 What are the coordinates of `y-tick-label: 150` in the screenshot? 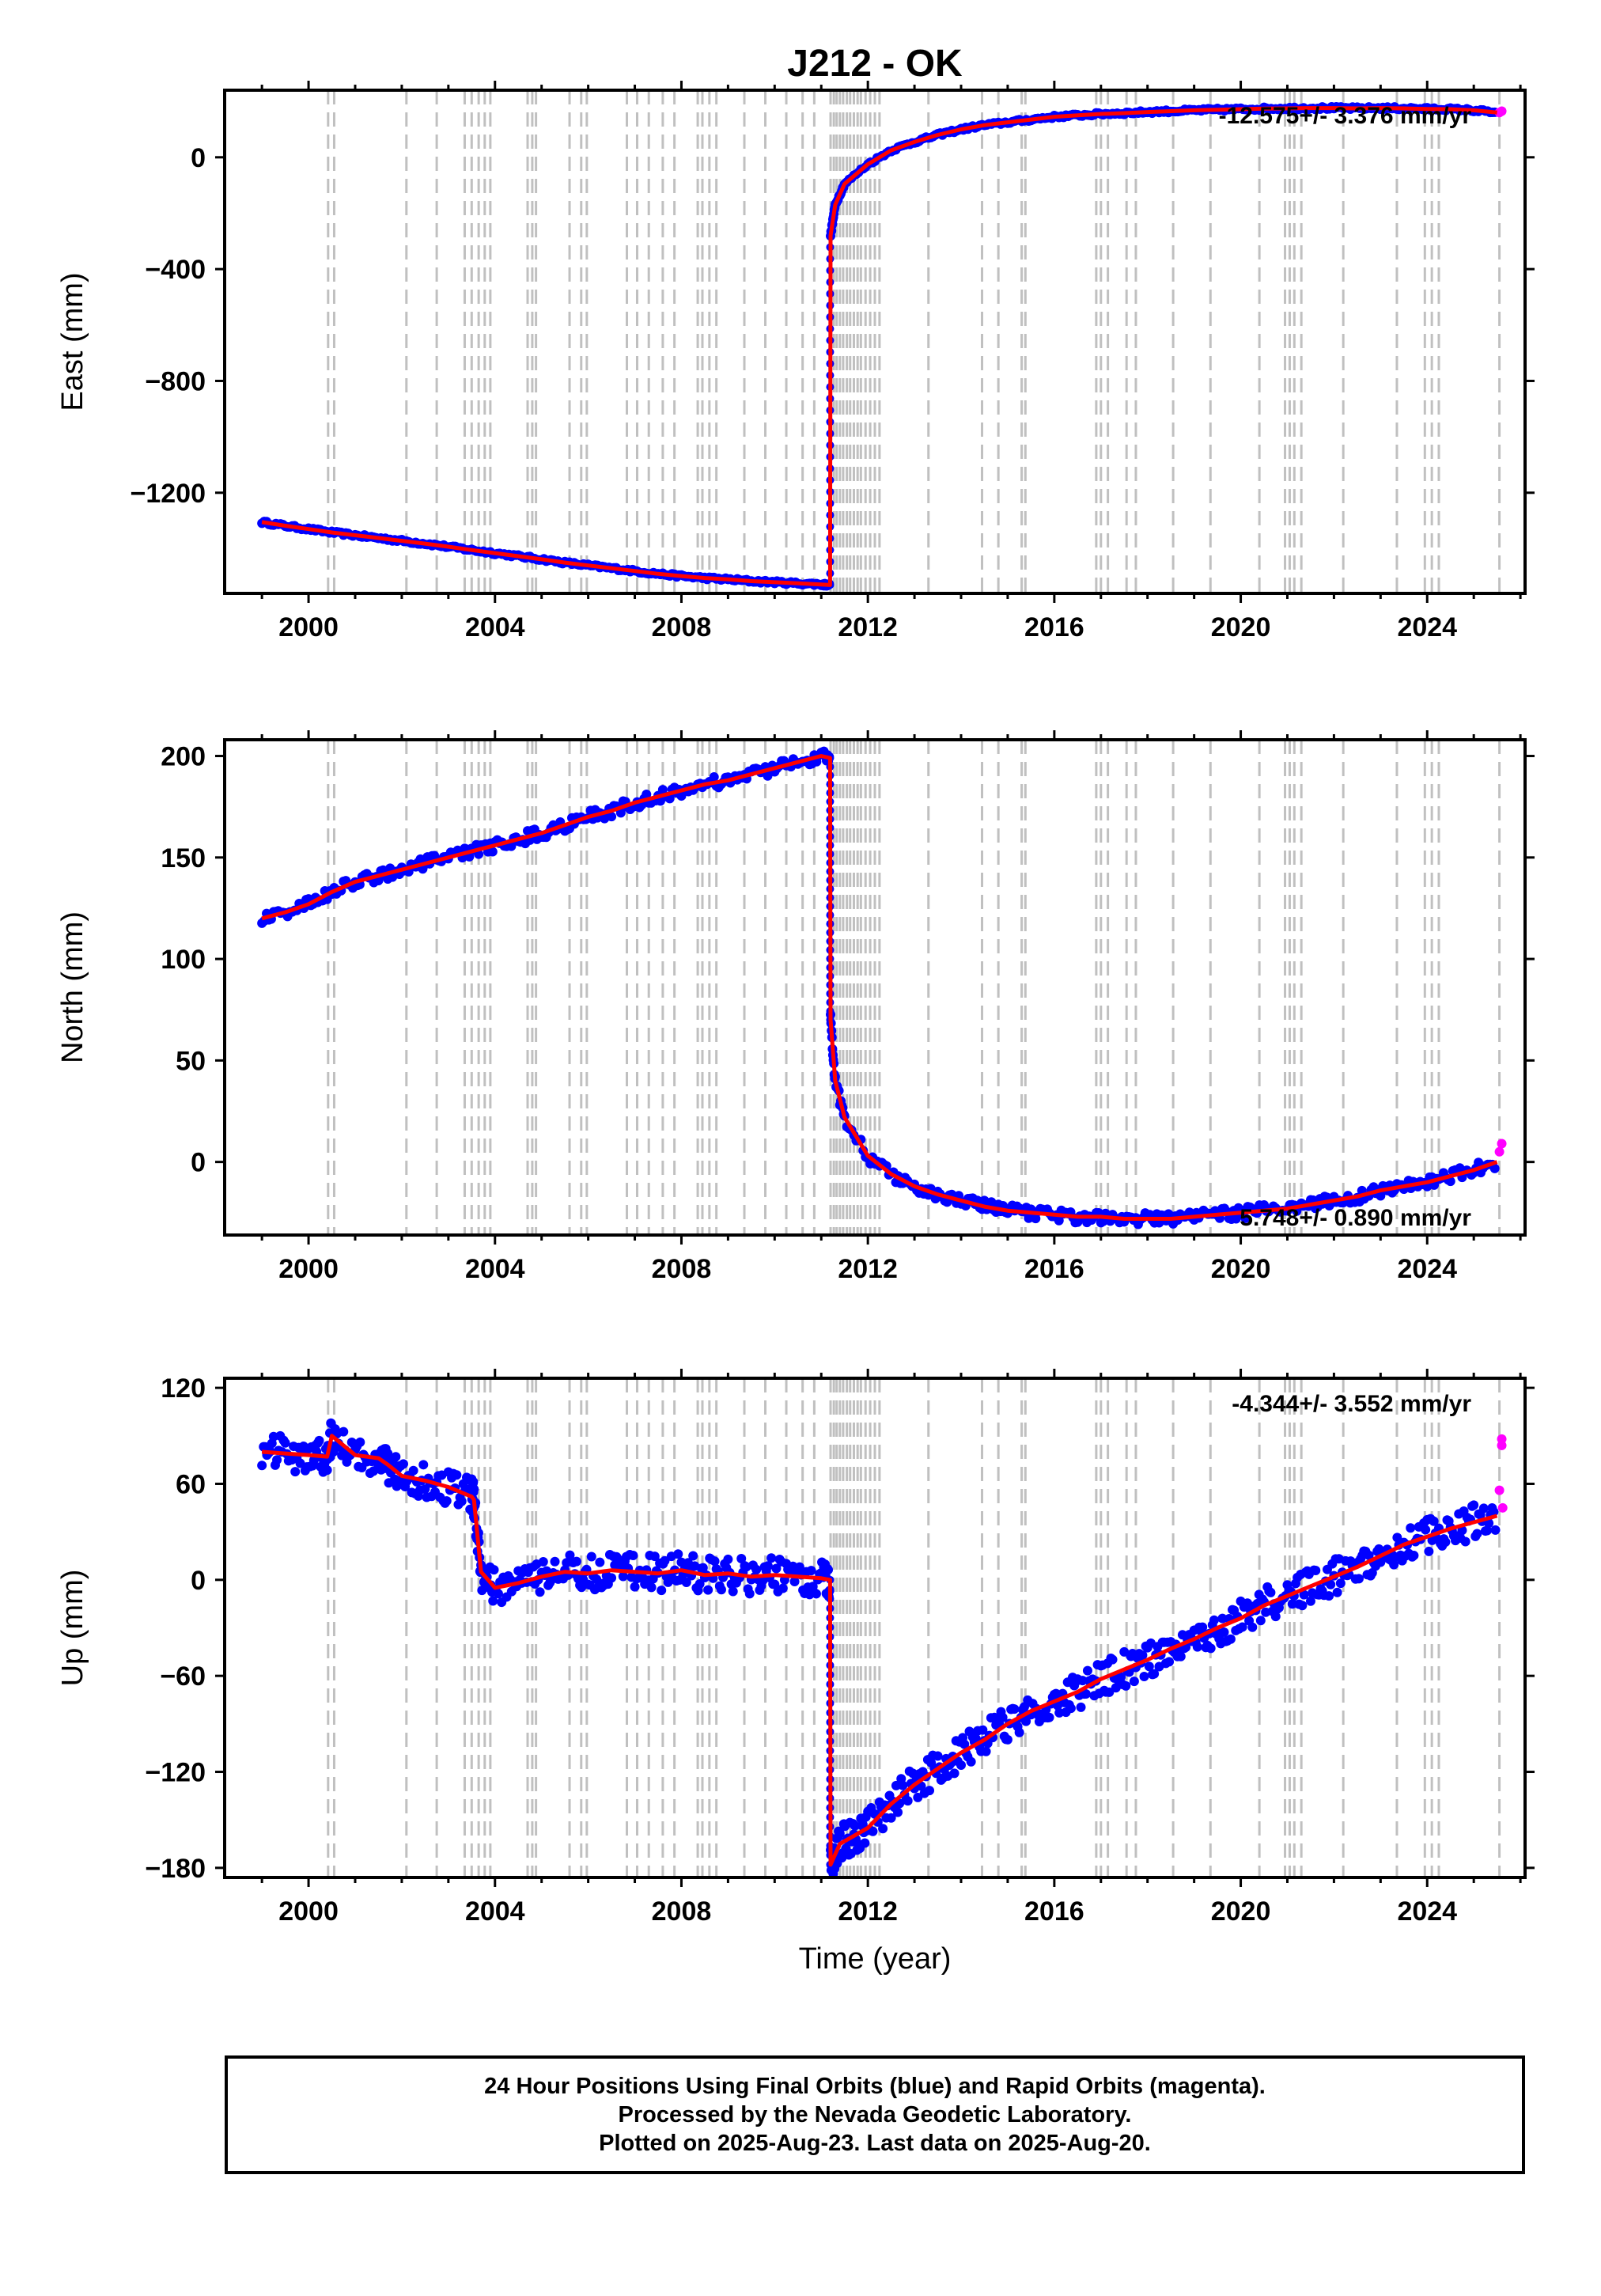 It's located at (183, 858).